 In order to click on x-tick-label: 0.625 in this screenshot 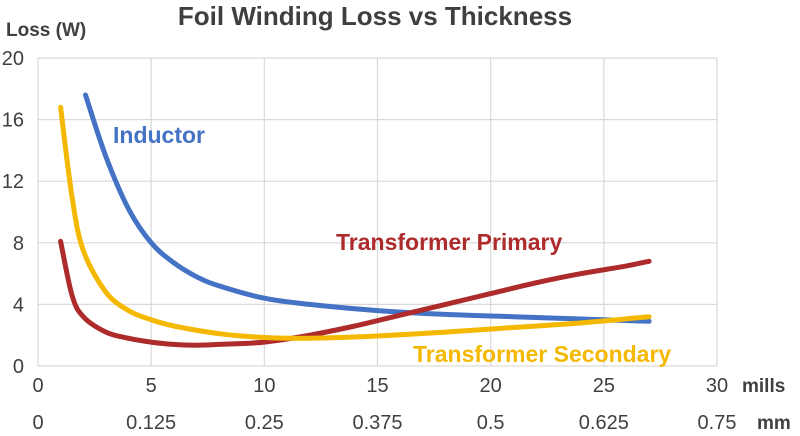, I will do `click(604, 423)`.